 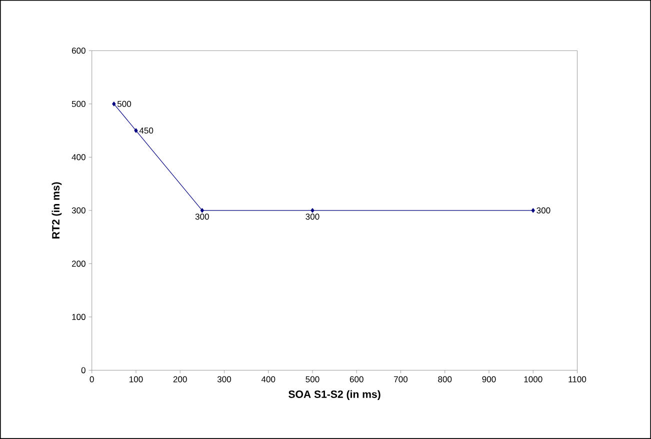 I want to click on x-tick-label: 100, so click(x=136, y=379).